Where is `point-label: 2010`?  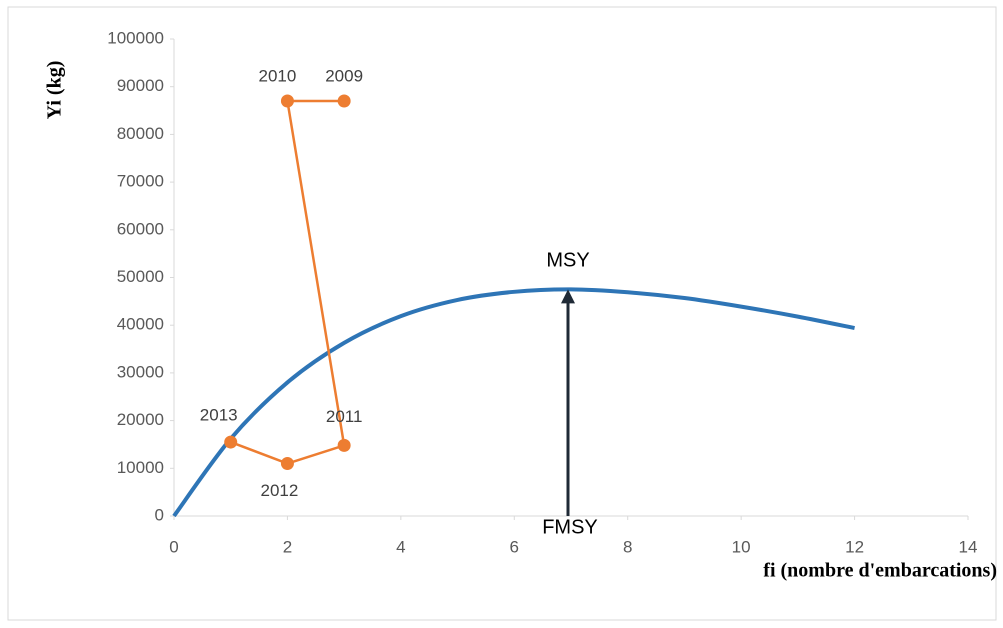
point-label: 2010 is located at coordinates (278, 75).